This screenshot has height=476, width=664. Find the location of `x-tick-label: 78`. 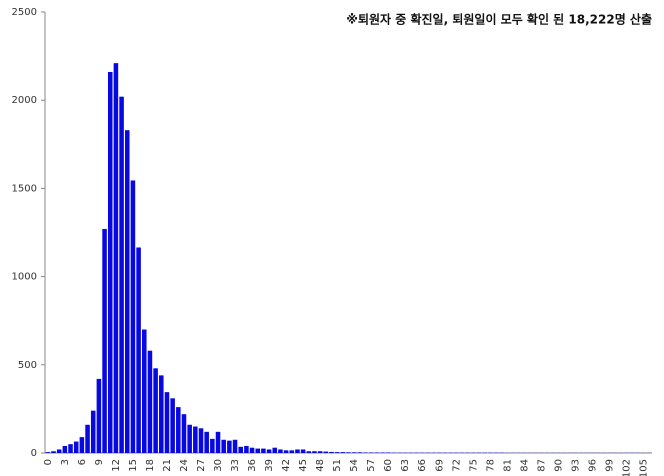

x-tick-label: 78 is located at coordinates (490, 465).